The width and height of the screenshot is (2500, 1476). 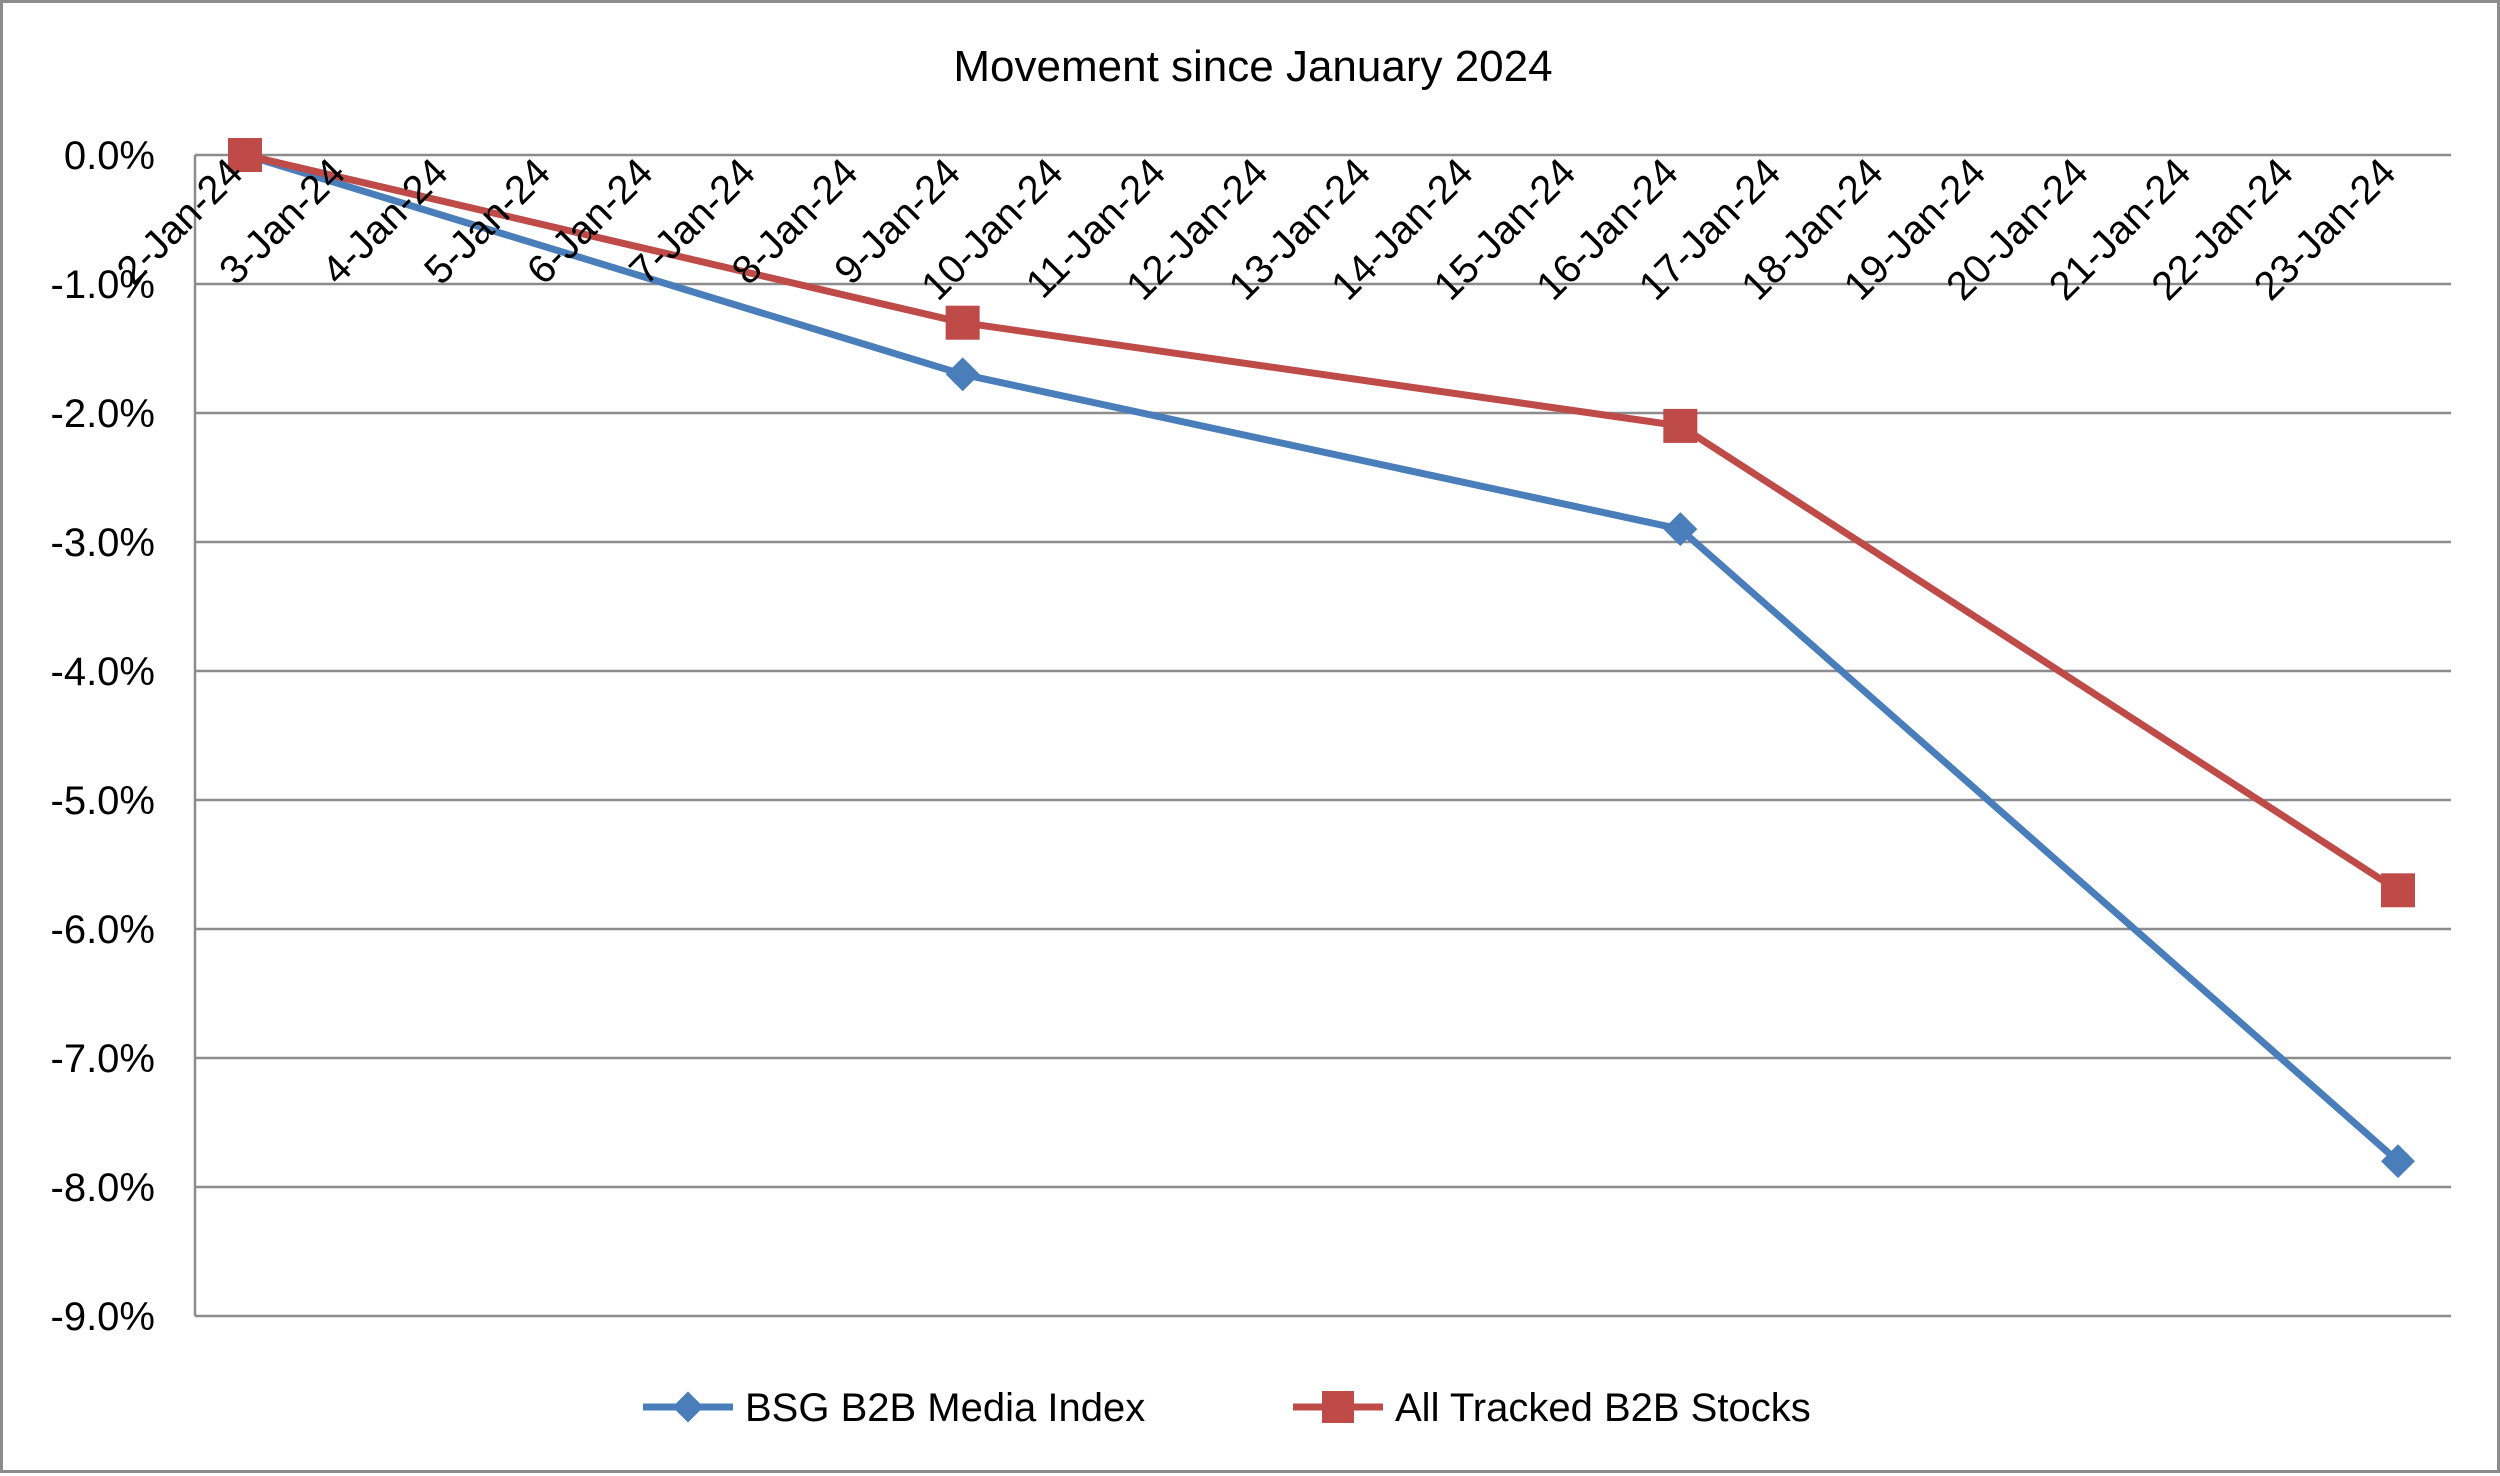 What do you see at coordinates (103, 414) in the screenshot?
I see `y-tick-label: -2.0%` at bounding box center [103, 414].